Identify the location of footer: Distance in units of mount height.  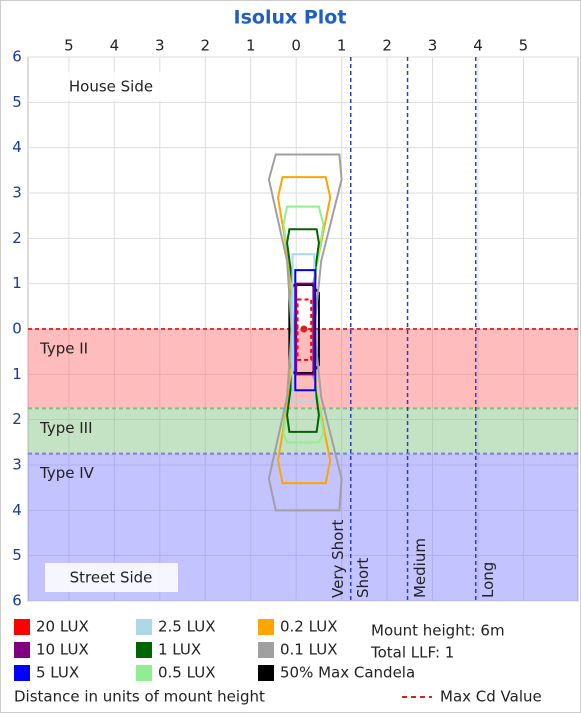
(139, 697).